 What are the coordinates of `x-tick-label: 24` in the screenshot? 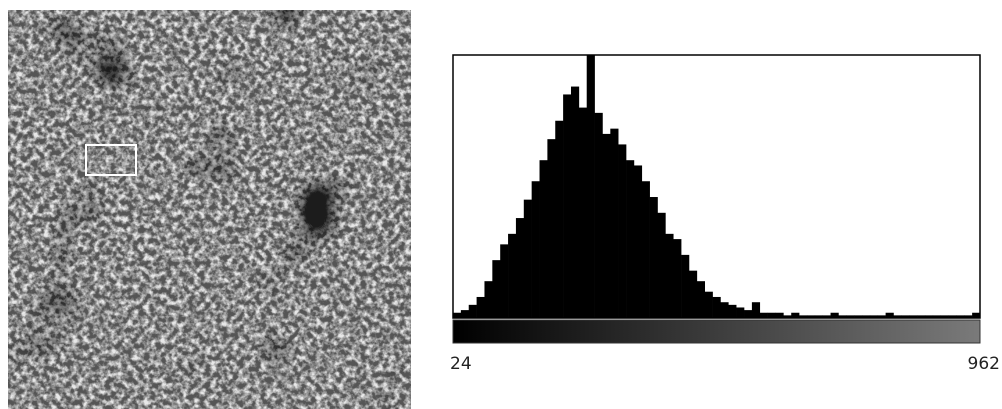 It's located at (461, 364).